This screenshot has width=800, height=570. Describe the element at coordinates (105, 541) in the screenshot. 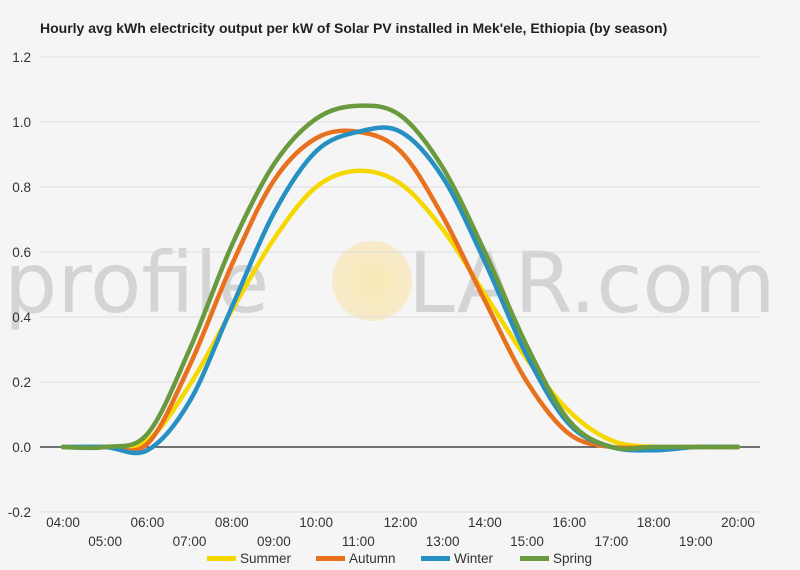

I see `x-tick-label: 05:00` at that location.